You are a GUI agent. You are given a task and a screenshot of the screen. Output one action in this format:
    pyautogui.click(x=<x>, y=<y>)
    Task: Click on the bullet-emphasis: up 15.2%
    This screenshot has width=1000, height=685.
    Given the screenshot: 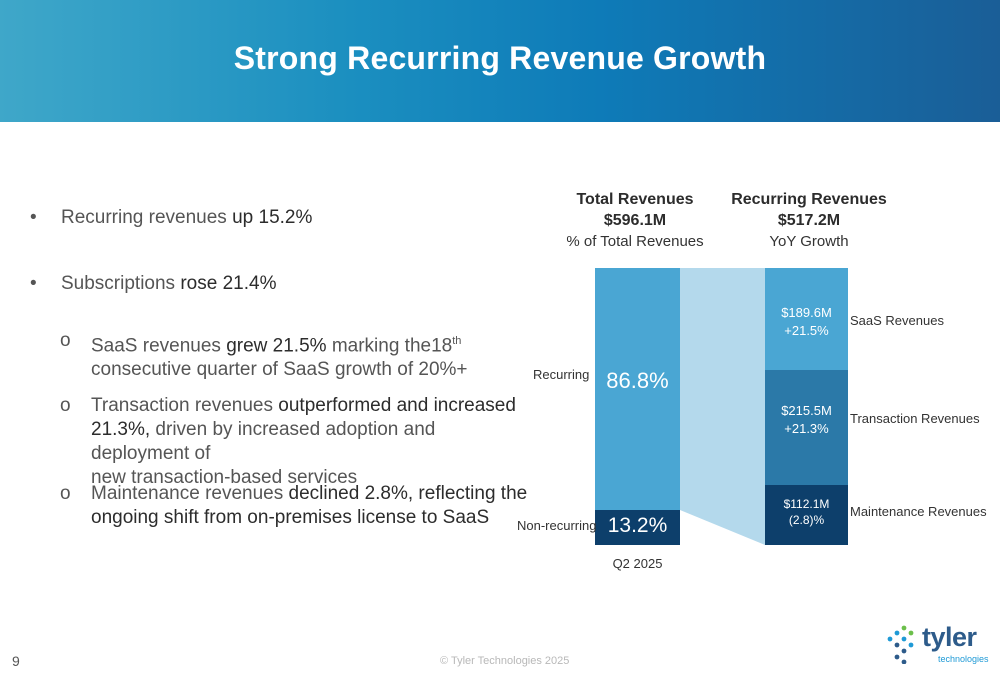 What is the action you would take?
    pyautogui.click(x=272, y=217)
    